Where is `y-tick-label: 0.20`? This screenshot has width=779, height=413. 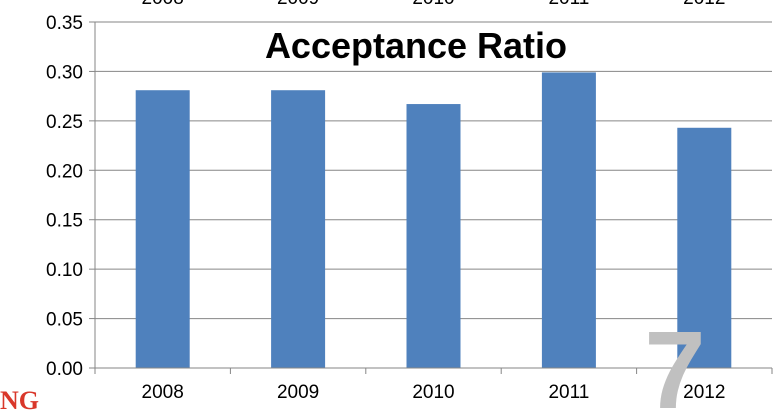 y-tick-label: 0.20 is located at coordinates (64, 171).